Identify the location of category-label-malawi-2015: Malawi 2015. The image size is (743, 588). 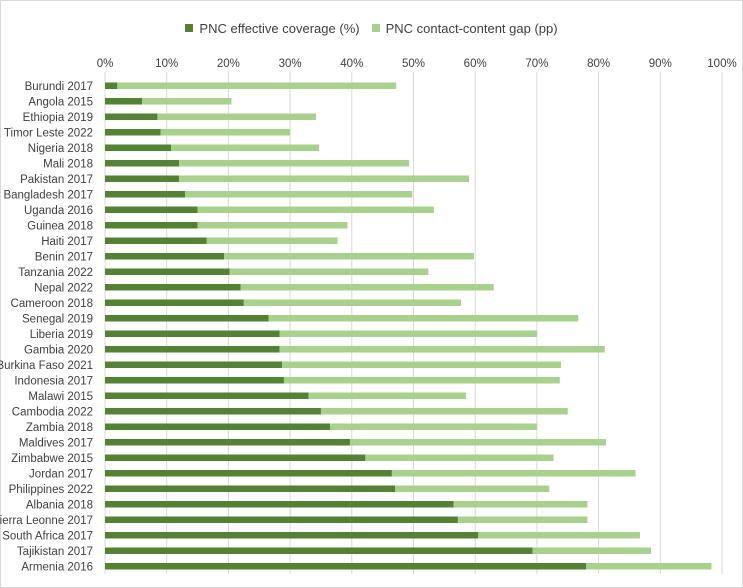
(60, 397).